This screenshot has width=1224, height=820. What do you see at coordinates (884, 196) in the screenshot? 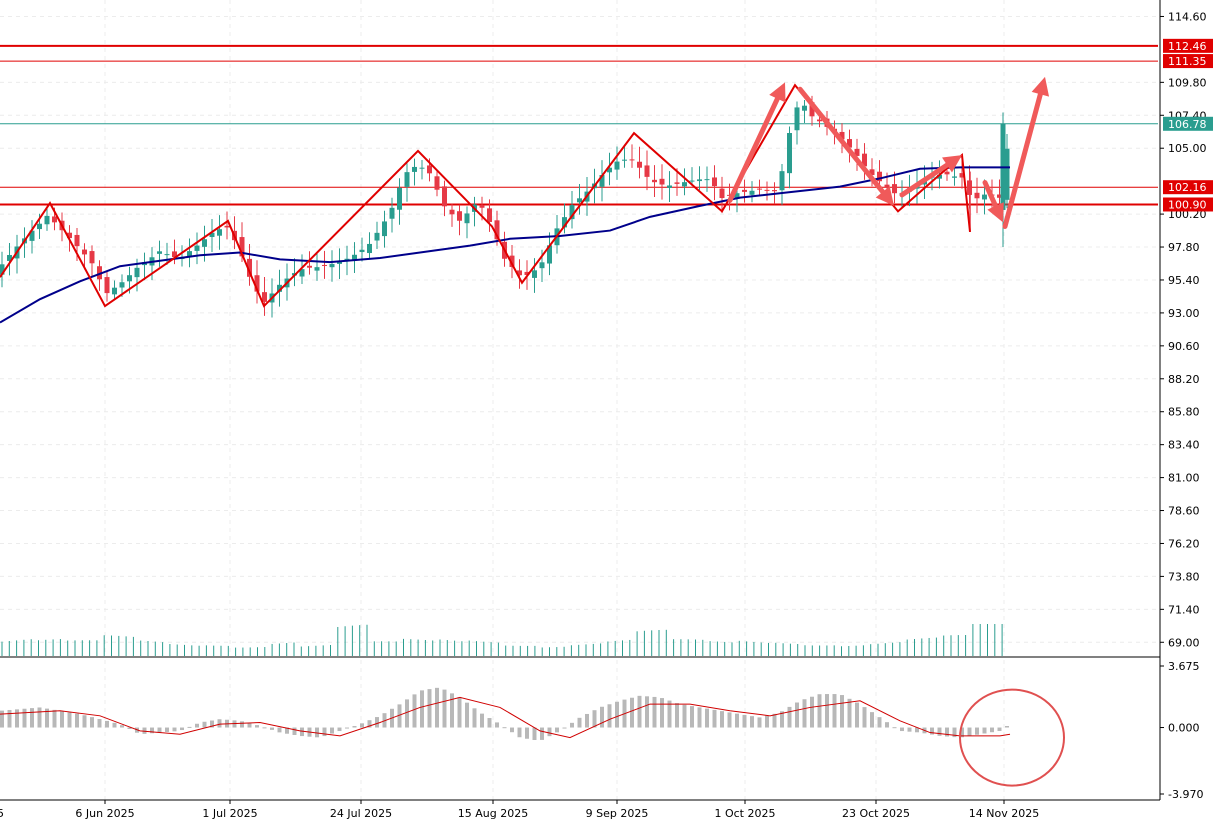
I see `arrow-head` at bounding box center [884, 196].